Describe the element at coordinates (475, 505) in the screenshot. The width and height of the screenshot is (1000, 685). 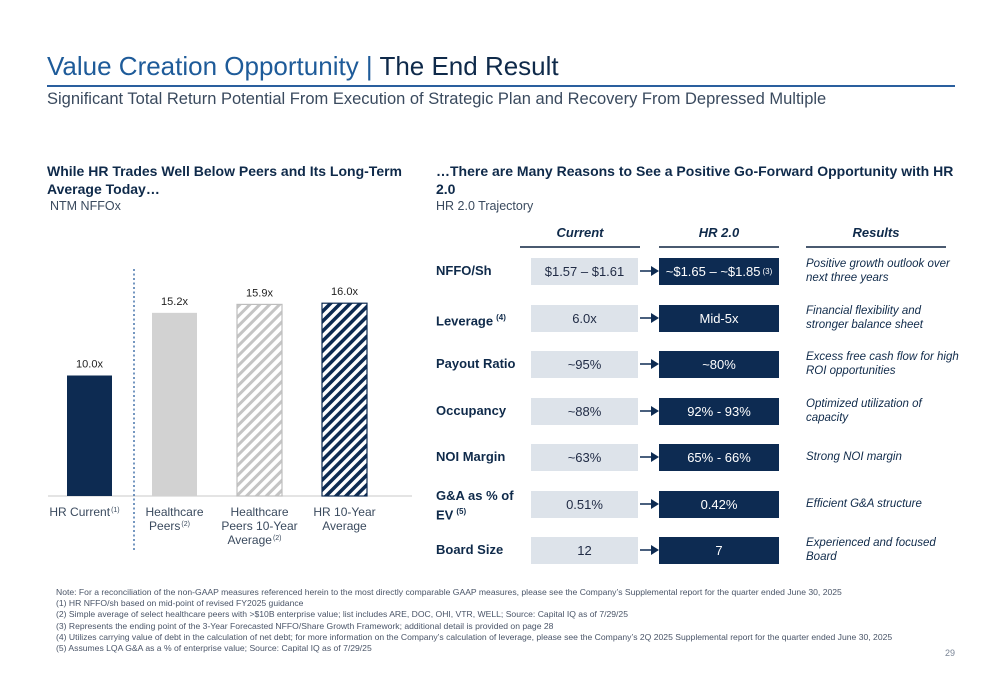
I see `row-label-text: G&A as % of EV` at that location.